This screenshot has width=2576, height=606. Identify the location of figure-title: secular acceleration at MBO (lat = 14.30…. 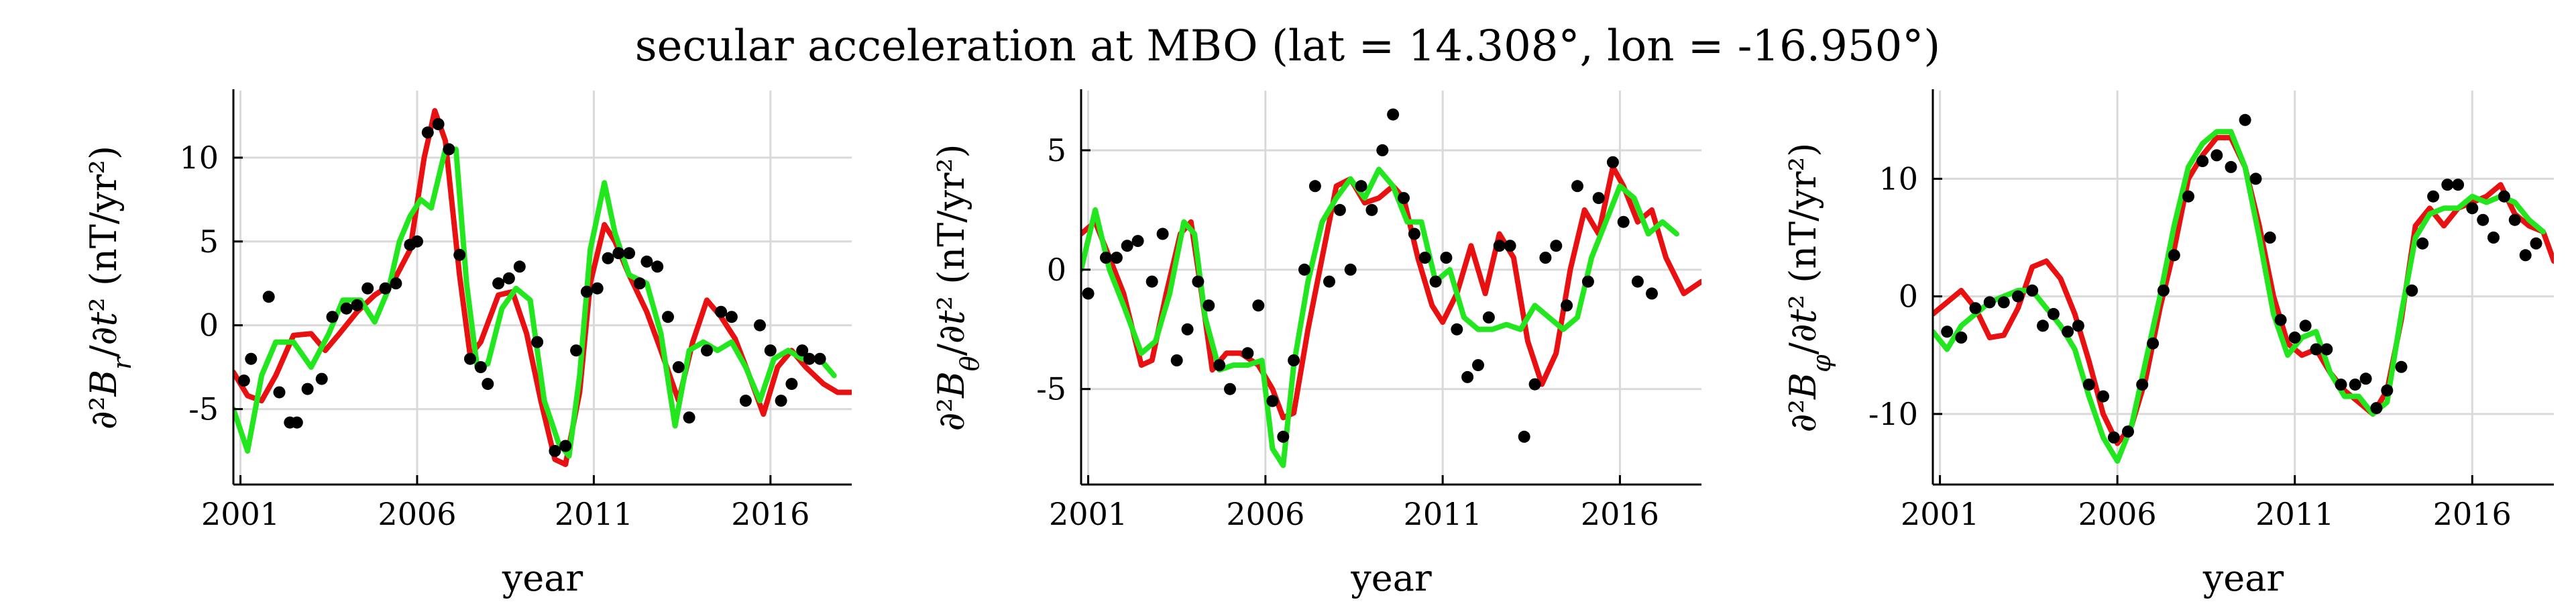
(1288, 46).